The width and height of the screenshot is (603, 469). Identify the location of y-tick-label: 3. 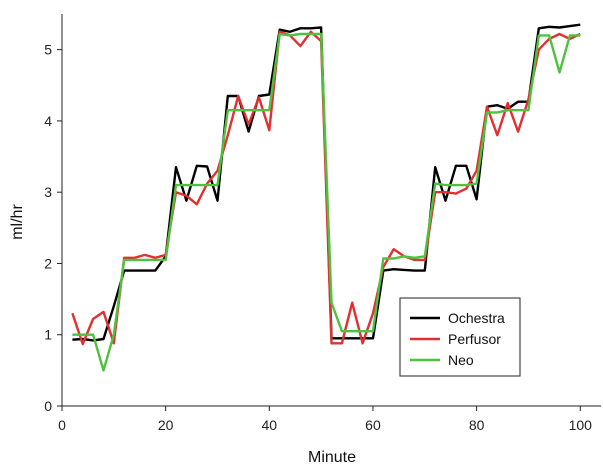
(48, 192).